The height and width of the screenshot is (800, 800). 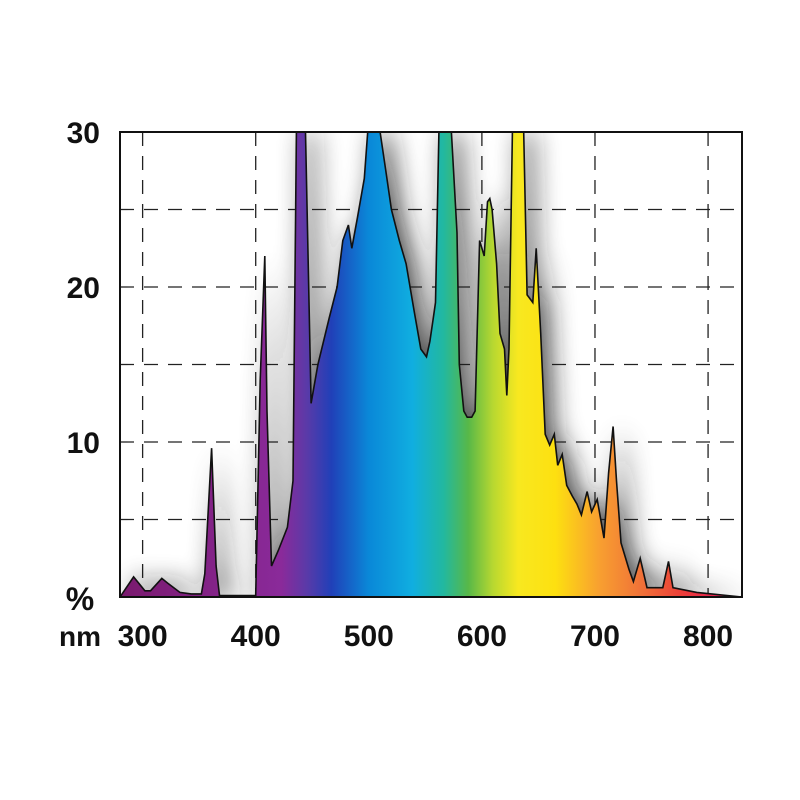 What do you see at coordinates (80, 599) in the screenshot?
I see `y-axis-unit-label: %` at bounding box center [80, 599].